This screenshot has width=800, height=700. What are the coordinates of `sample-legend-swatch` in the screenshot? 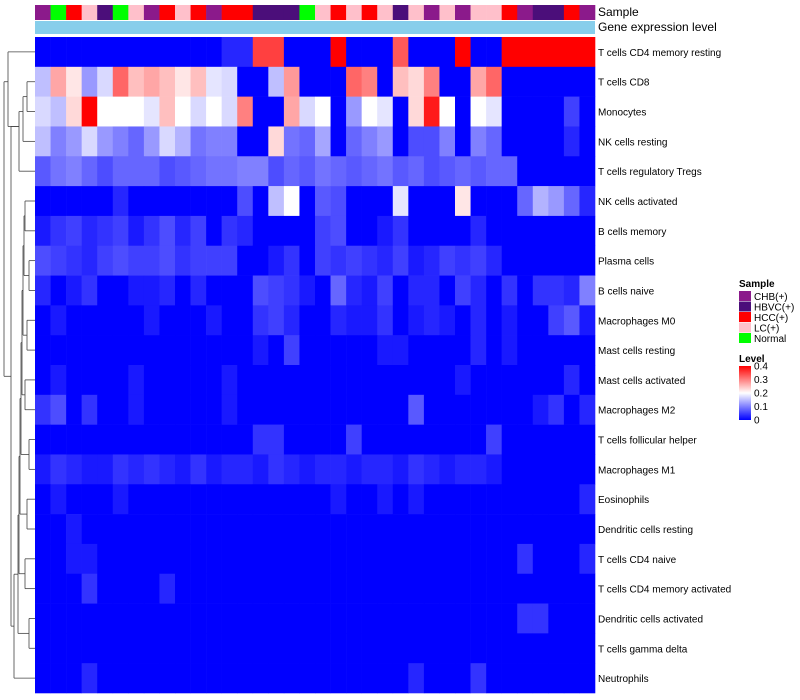 It's located at (745, 338).